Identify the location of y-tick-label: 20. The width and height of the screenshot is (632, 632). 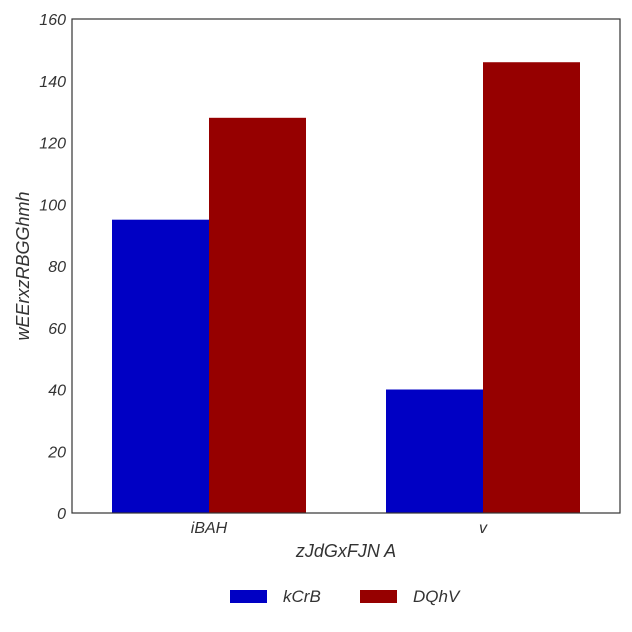
(56, 452).